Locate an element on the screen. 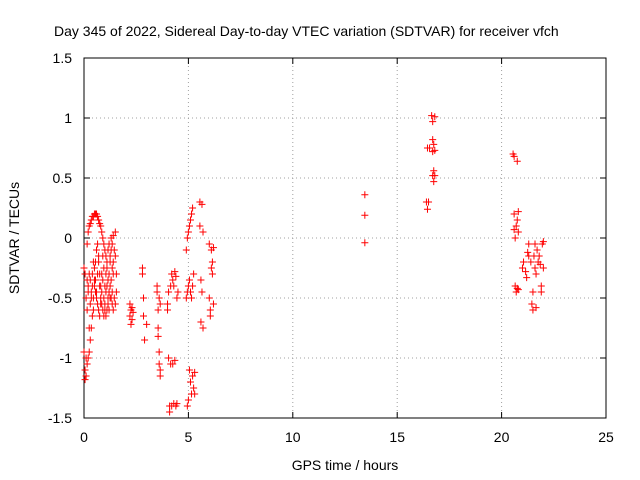 The height and width of the screenshot is (480, 640). x-tick-label: 20 is located at coordinates (502, 437).